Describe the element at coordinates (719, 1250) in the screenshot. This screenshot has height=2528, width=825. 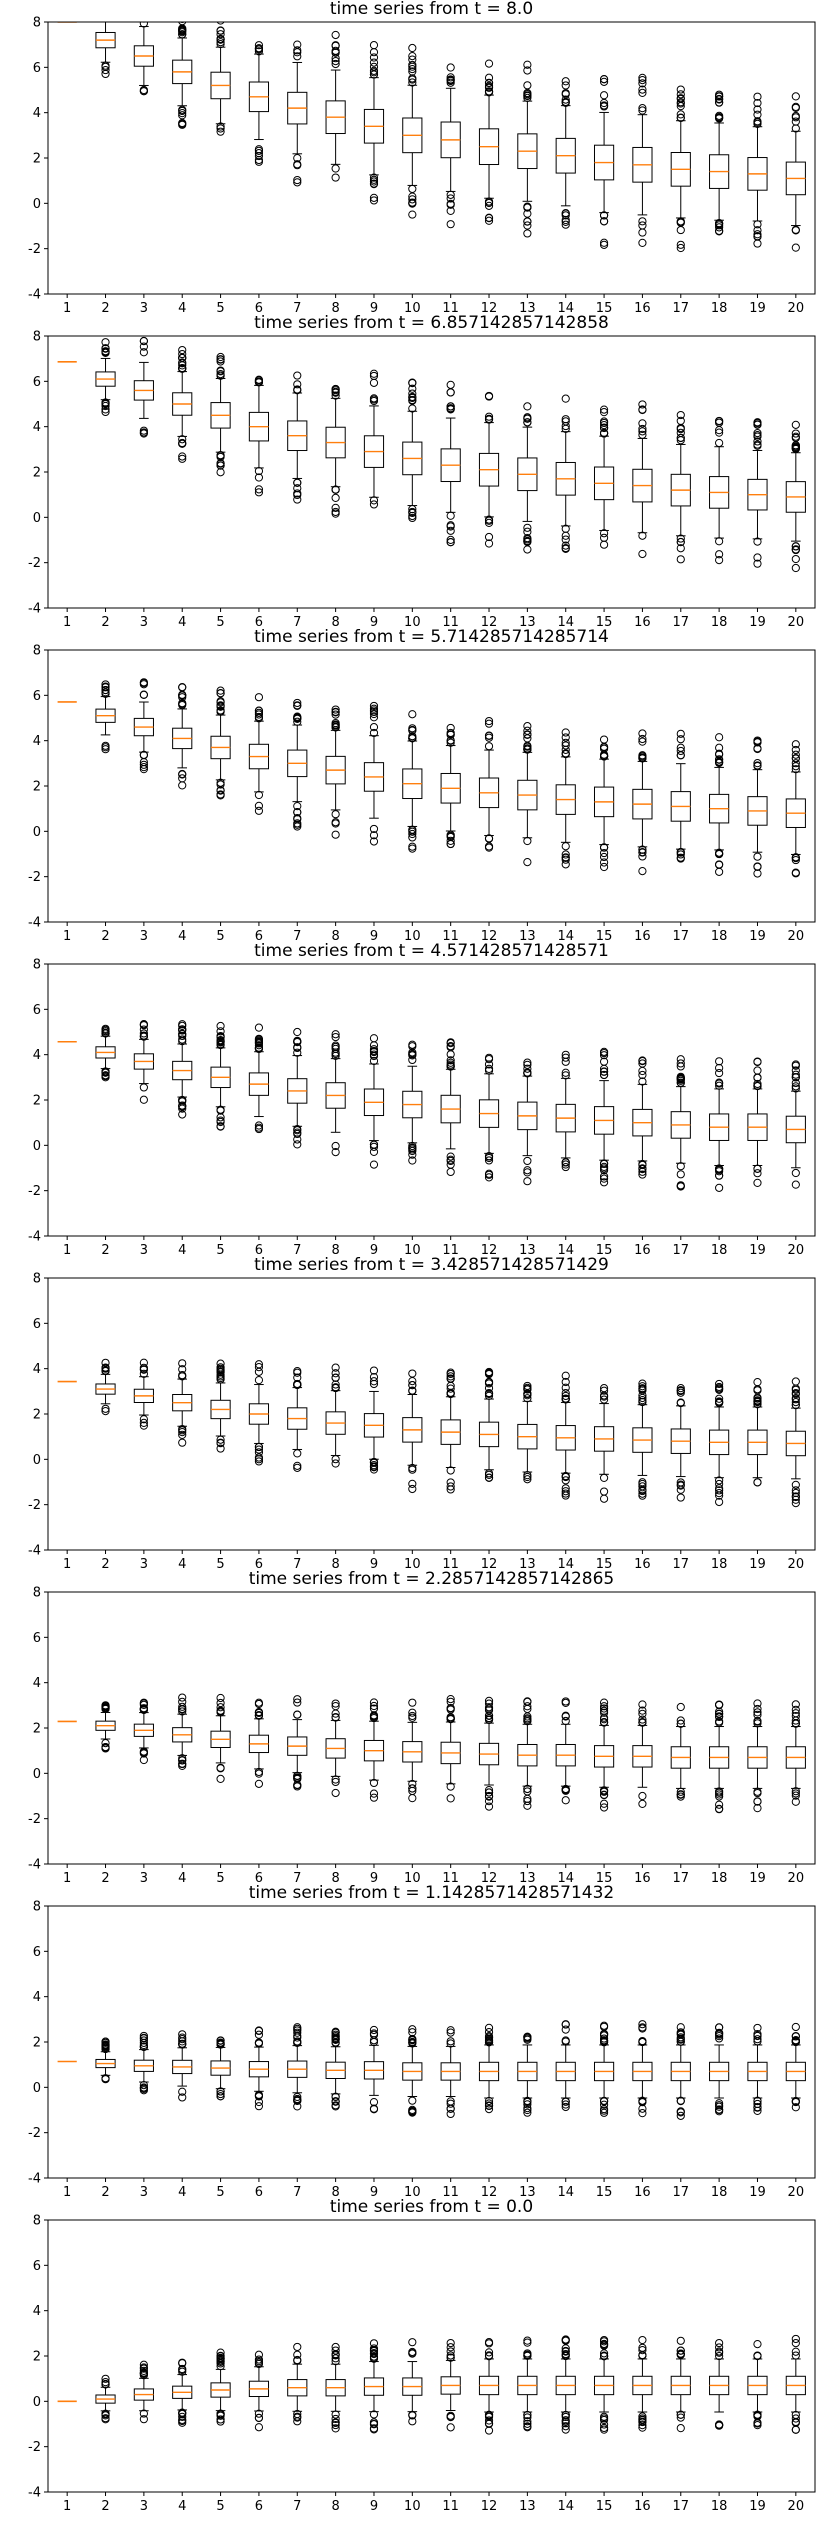
I see `x-tick-label: 18` at that location.